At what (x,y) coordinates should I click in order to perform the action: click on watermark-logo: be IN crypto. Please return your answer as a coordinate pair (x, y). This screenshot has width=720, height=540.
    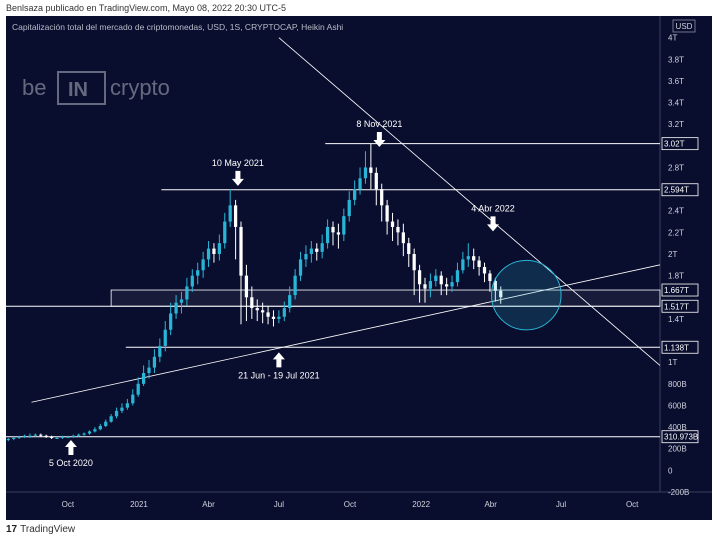
    Looking at the image, I should click on (96, 88).